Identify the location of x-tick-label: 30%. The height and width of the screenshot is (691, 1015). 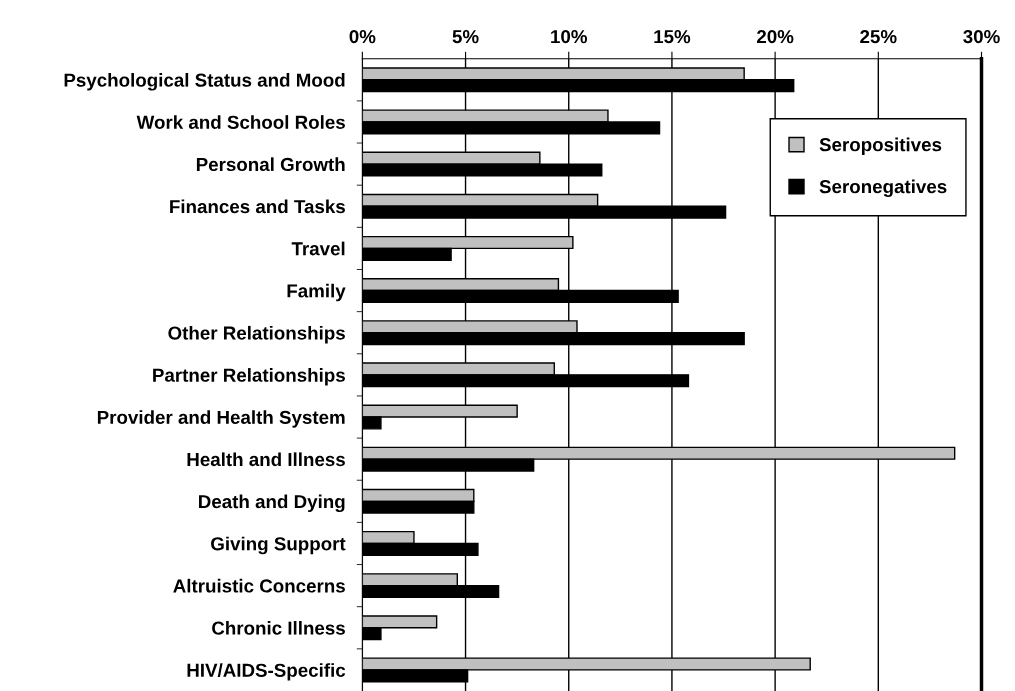
(981, 36).